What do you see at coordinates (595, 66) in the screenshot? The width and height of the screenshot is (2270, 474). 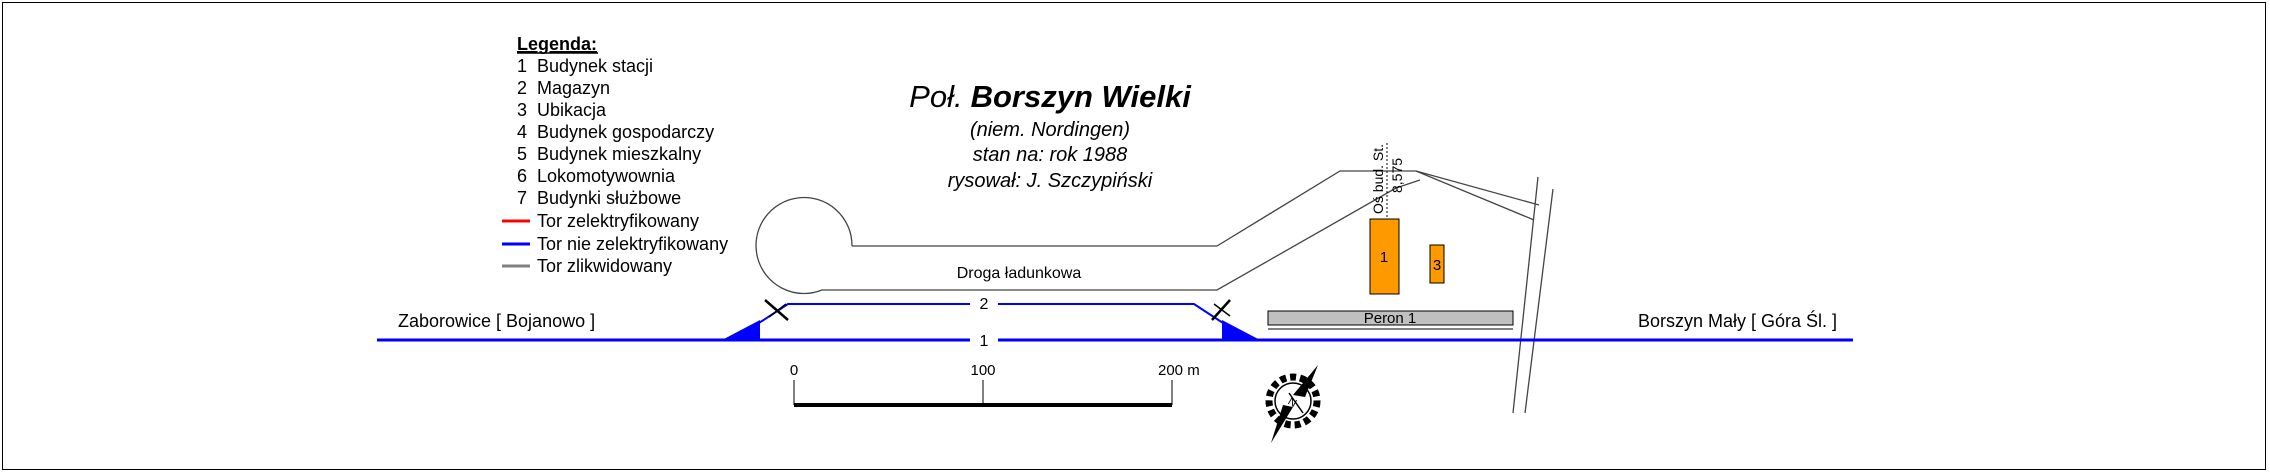 I see `legend-item-label: Budynek stacji` at bounding box center [595, 66].